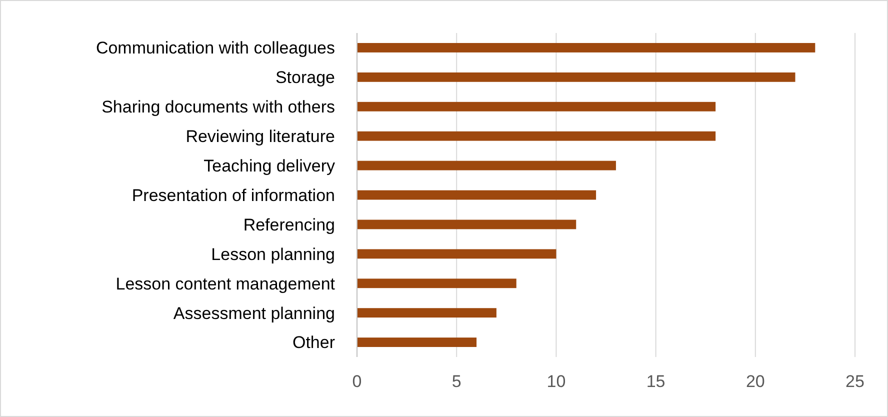  I want to click on x-tick-label: 0, so click(357, 381).